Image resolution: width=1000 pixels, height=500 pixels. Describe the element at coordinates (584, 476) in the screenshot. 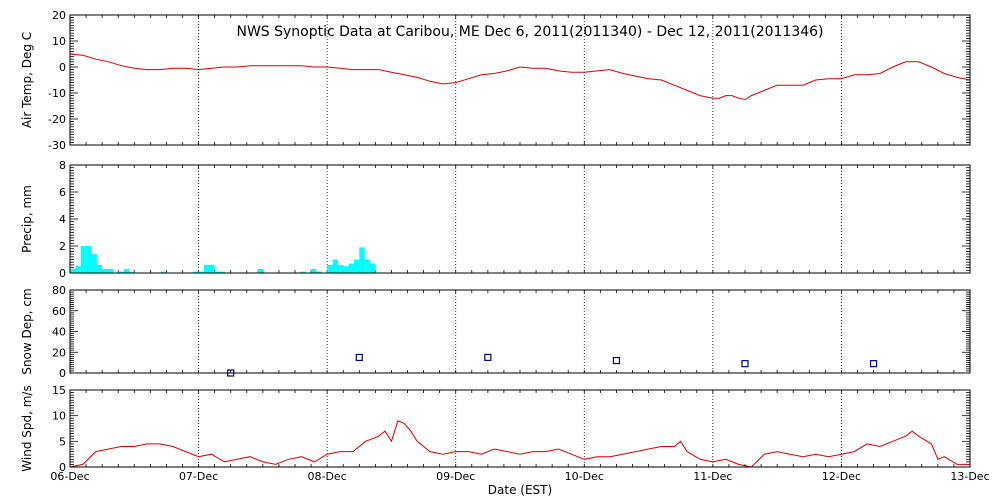

I see `x-tick-label: 10-Dec` at that location.